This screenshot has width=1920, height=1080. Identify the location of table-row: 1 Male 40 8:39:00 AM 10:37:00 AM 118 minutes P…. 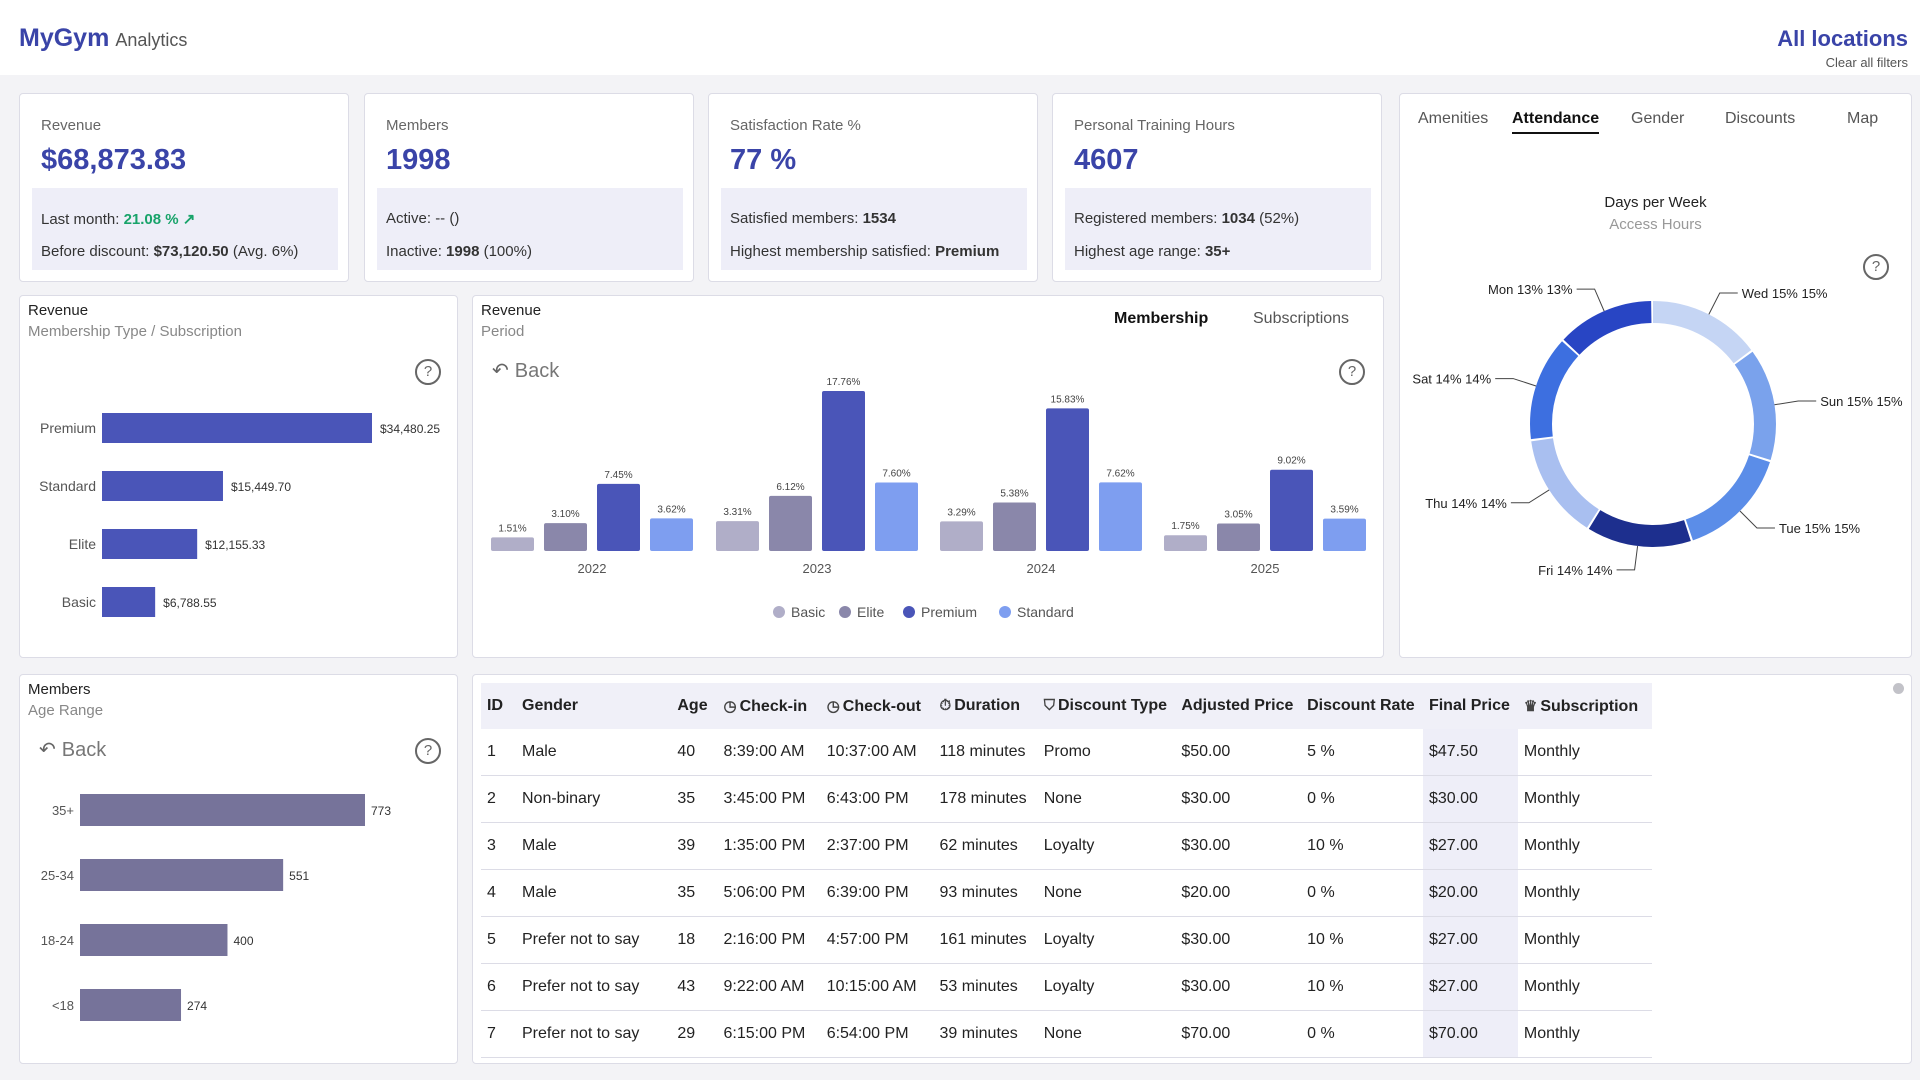
(1066, 752).